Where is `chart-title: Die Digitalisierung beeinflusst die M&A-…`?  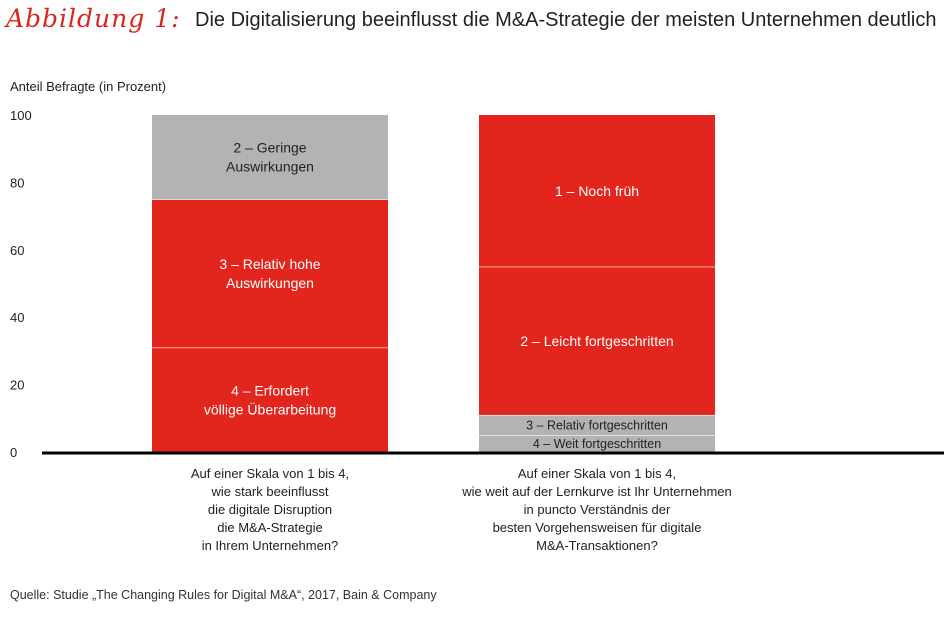
chart-title: Die Digitalisierung beeinflusst die M&A-… is located at coordinates (566, 20).